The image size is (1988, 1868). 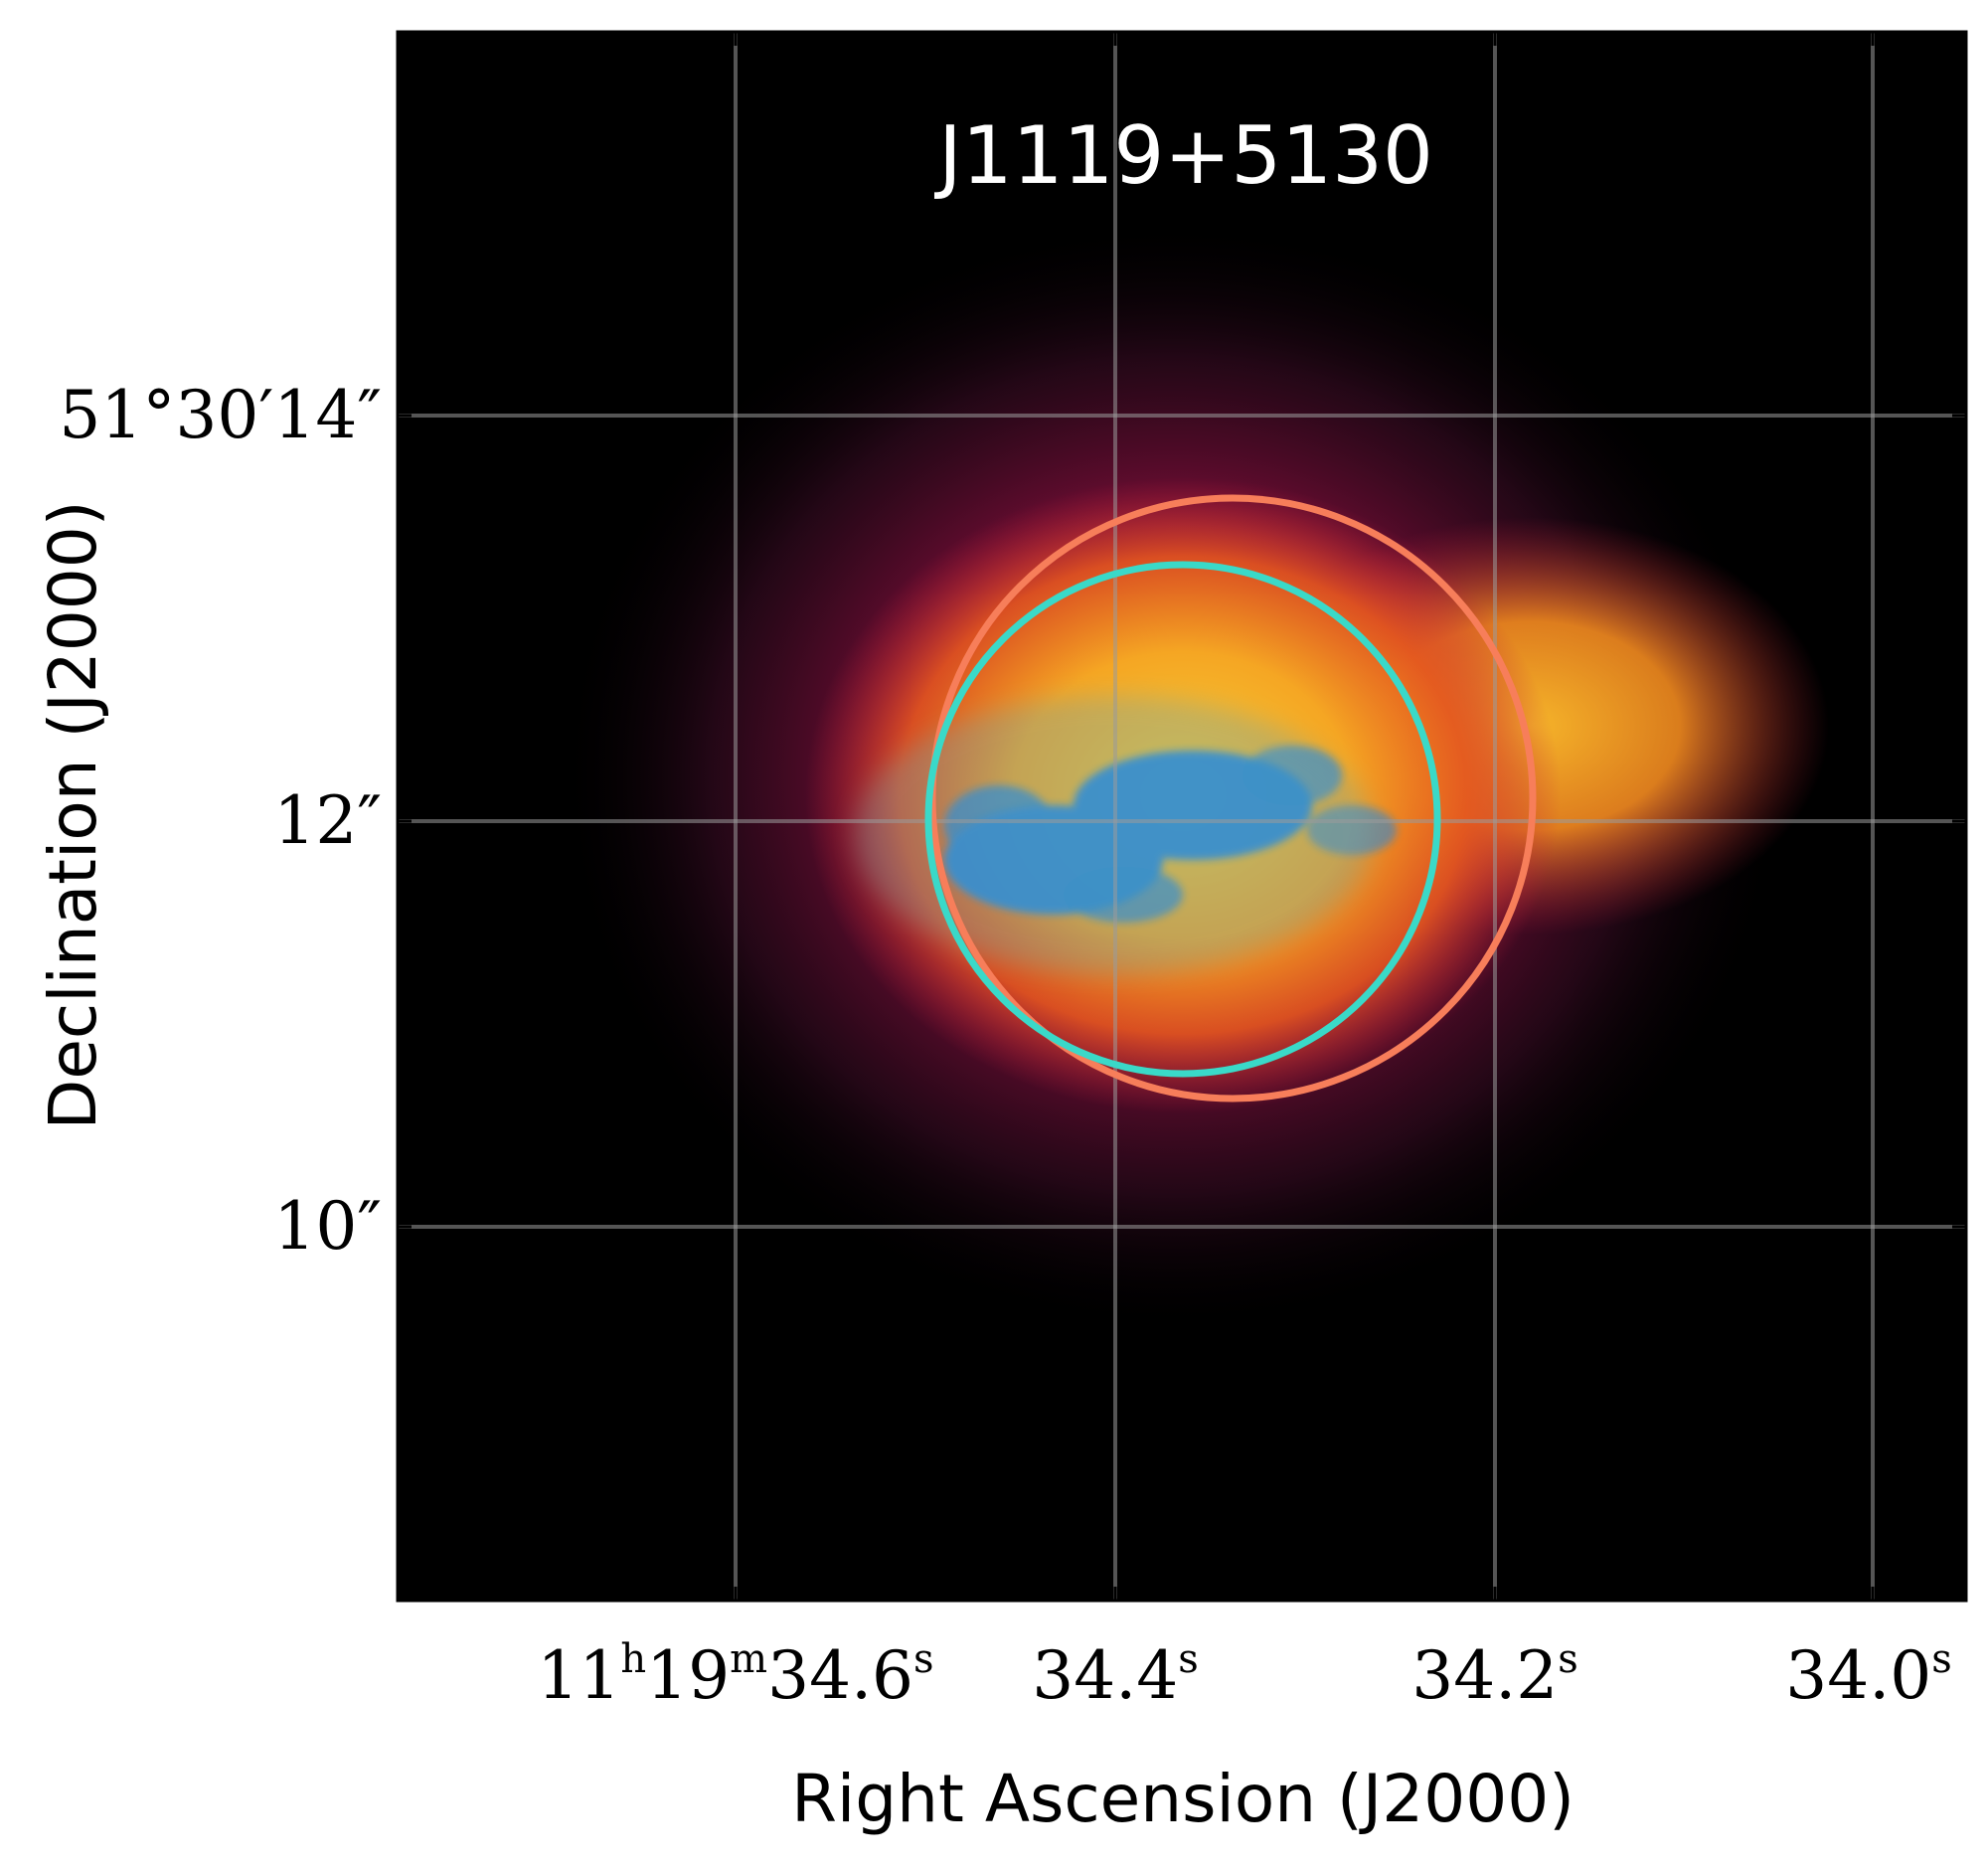 I want to click on x-tick-label: 11h​19m​34.6s​, so click(x=735, y=1675).